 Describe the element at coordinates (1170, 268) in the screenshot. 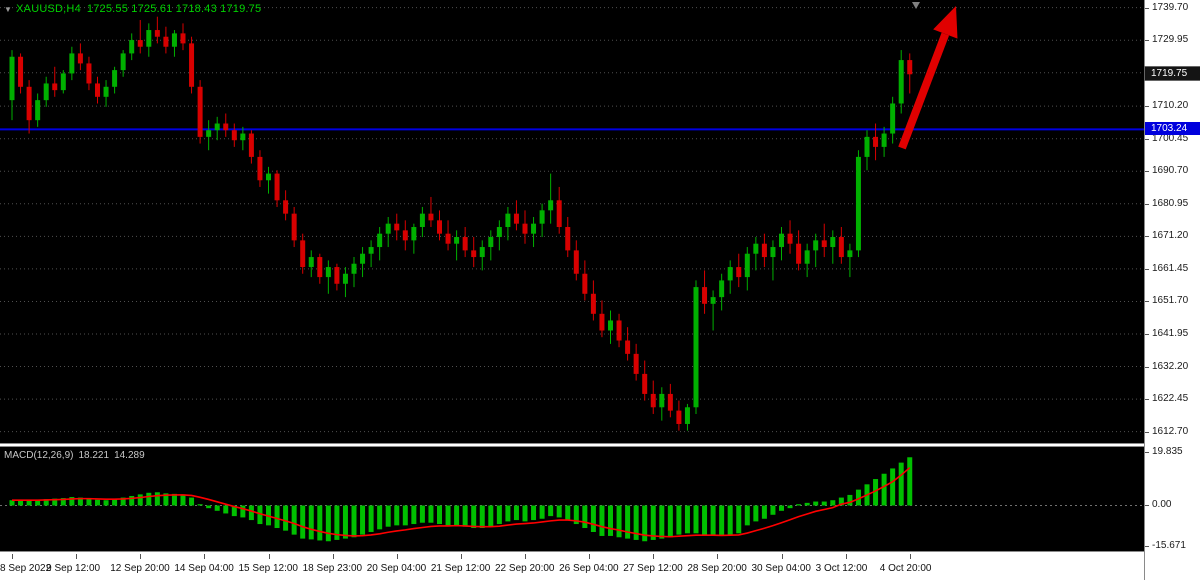

I see `price-tick-label: 1661.45` at that location.